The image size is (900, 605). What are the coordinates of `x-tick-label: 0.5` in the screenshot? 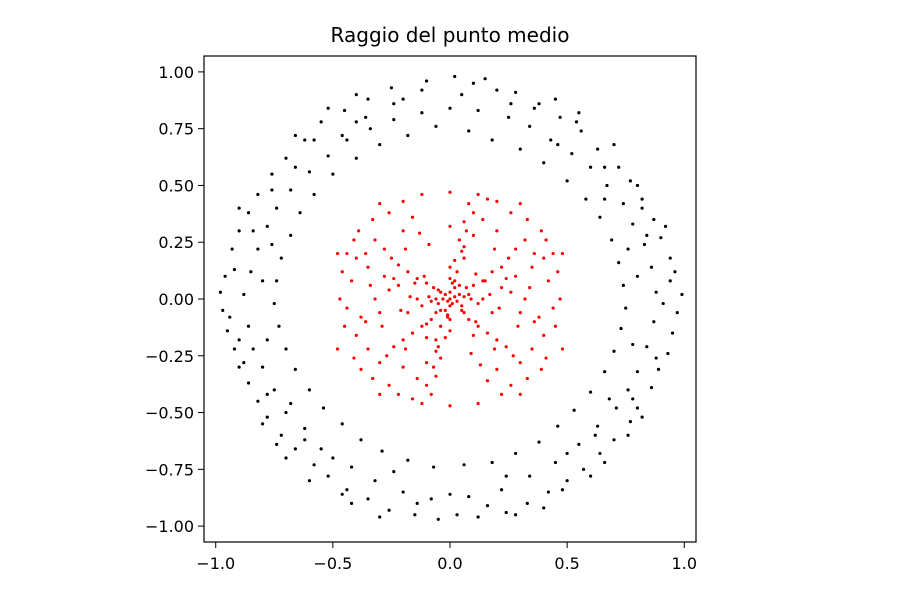 It's located at (566, 563).